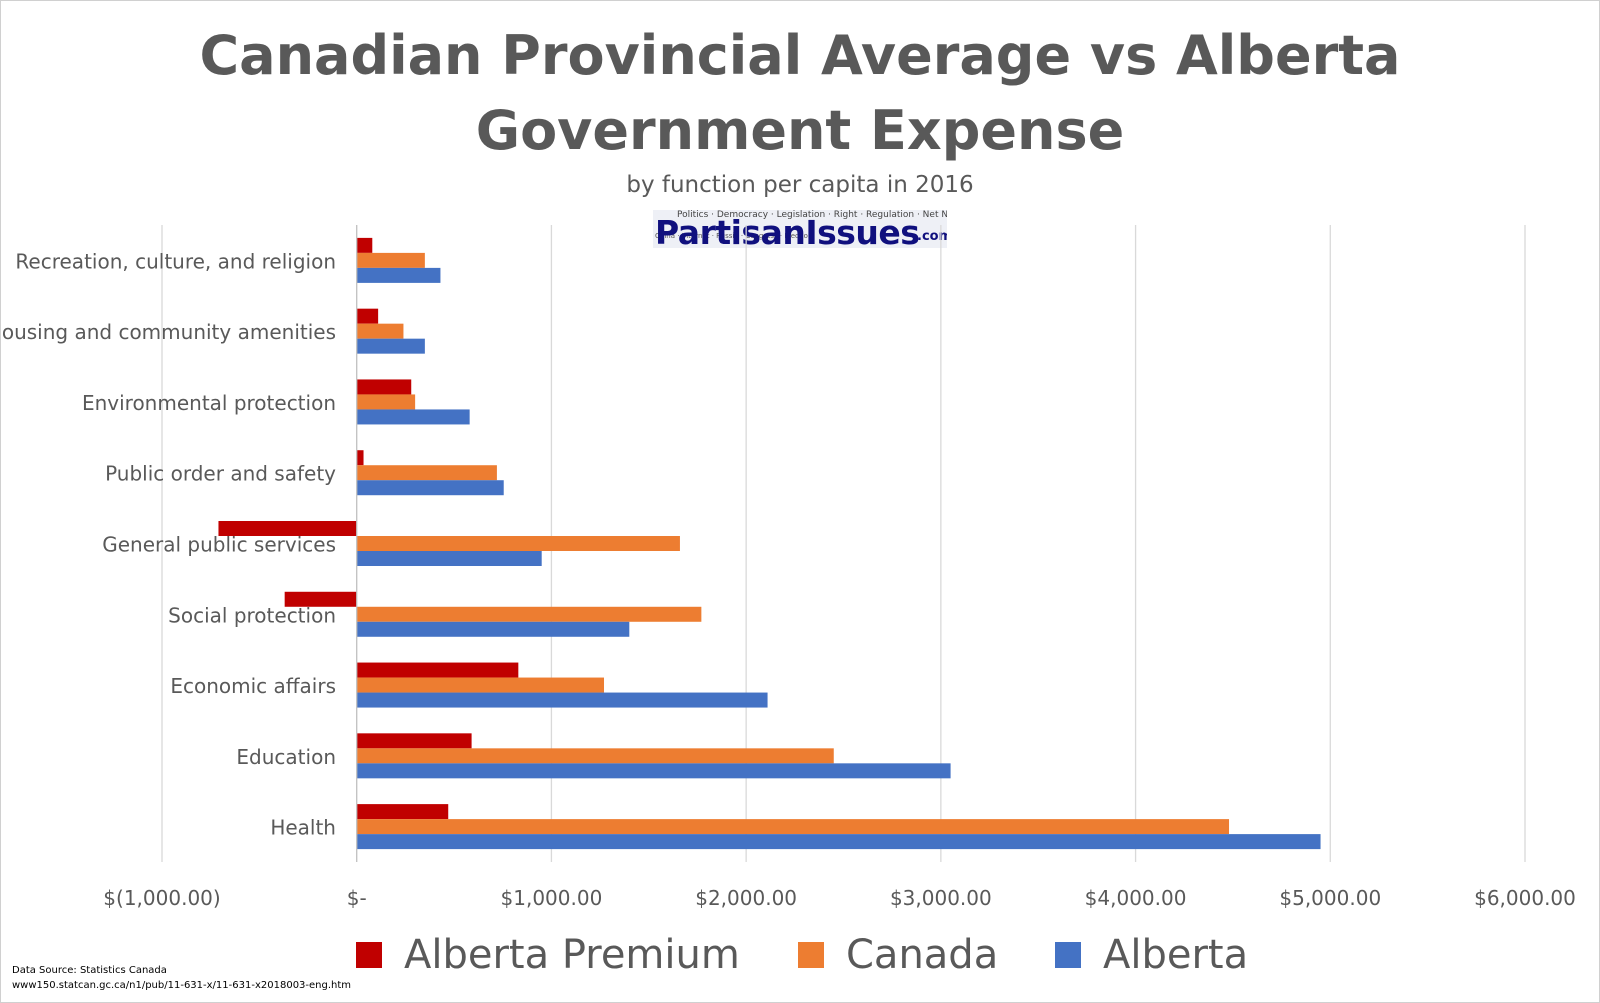  What do you see at coordinates (562, 700) in the screenshot?
I see `bar-alberta-economic-affairs` at bounding box center [562, 700].